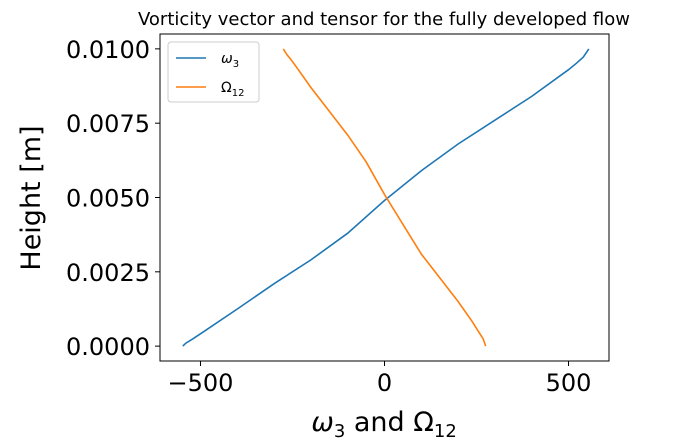 The width and height of the screenshot is (699, 447). Describe the element at coordinates (339, 431) in the screenshot. I see `x-axis-label-sub-a: 3` at that location.